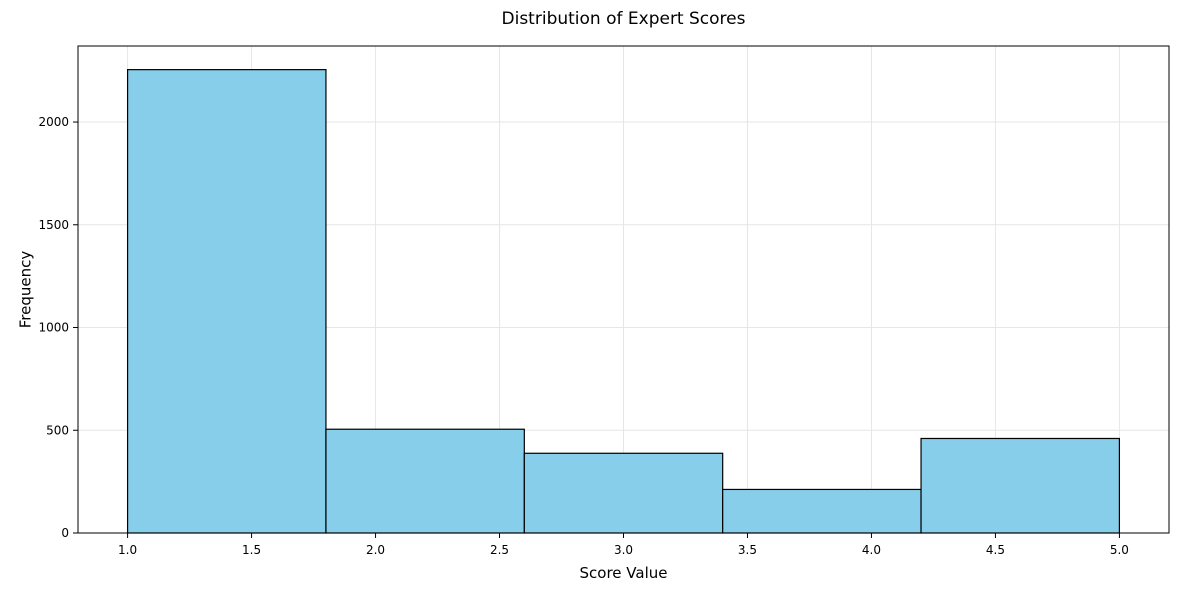 This screenshot has width=1189, height=590. I want to click on x-tick-label: 1.5, so click(251, 550).